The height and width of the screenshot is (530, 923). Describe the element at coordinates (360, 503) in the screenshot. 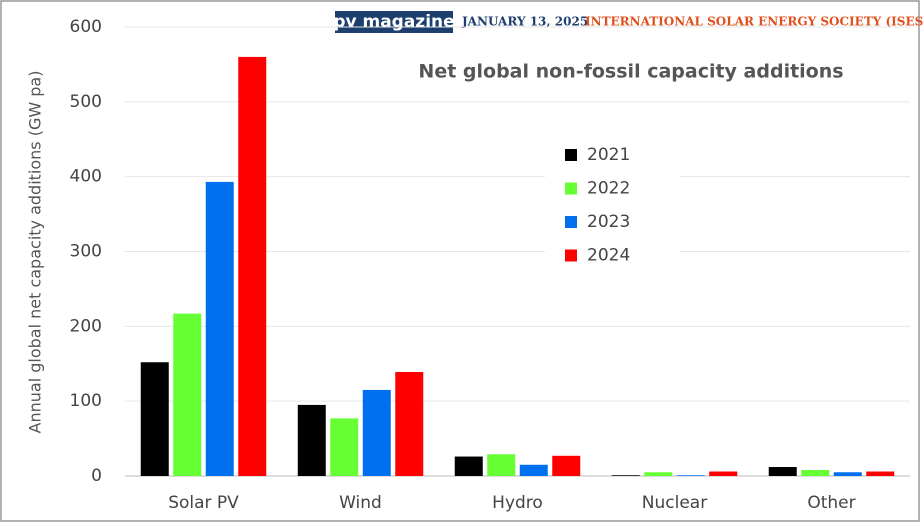

I see `x-tick-label: Wind` at that location.